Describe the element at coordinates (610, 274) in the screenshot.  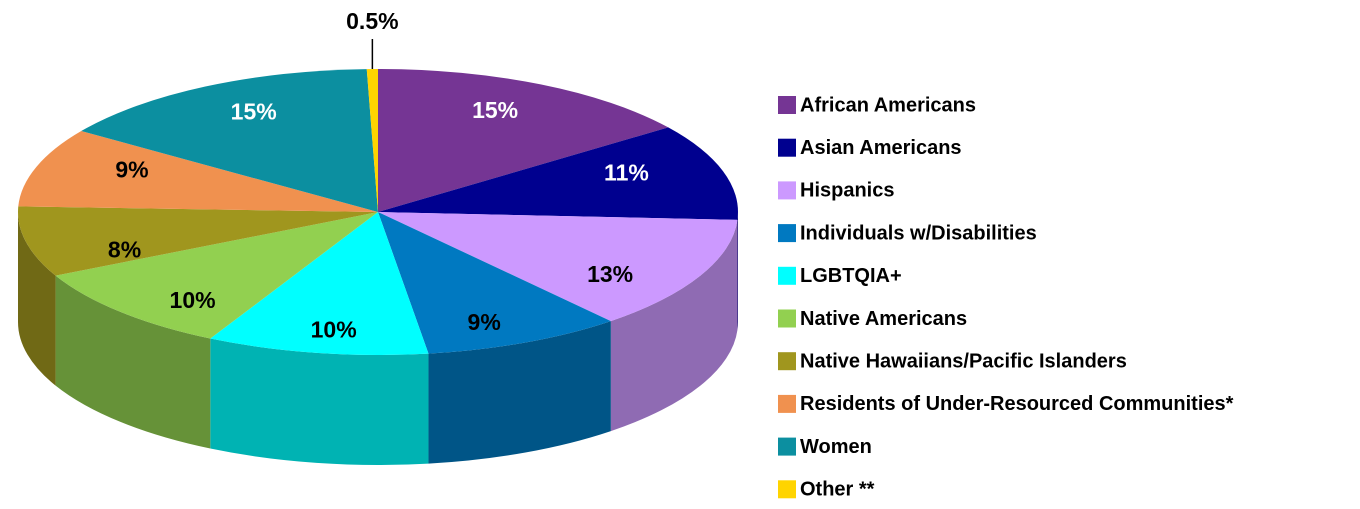
I see `data-label: 13%` at that location.